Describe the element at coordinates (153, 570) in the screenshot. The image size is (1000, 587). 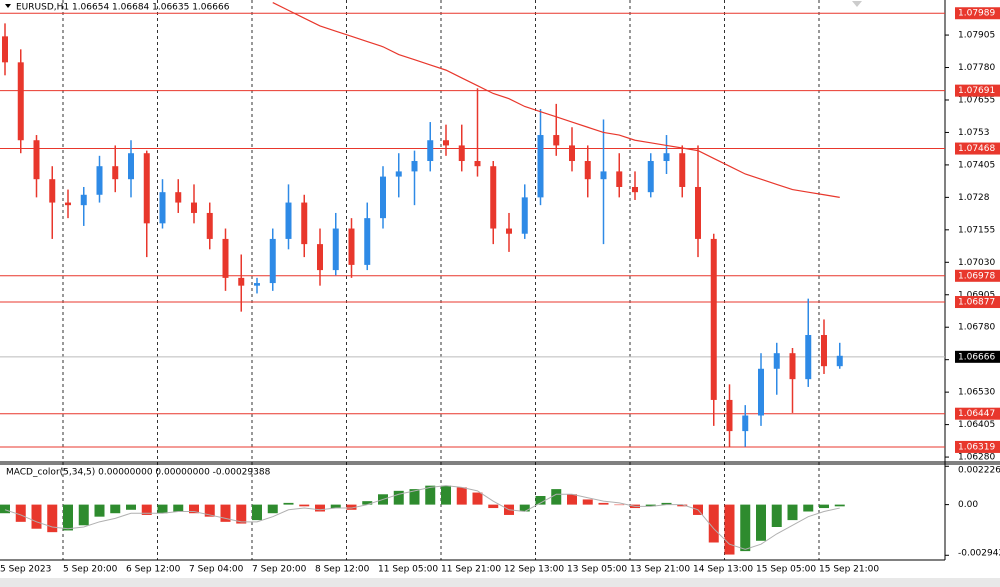
I see `x-tick-label: 6 Sep 12:00` at that location.